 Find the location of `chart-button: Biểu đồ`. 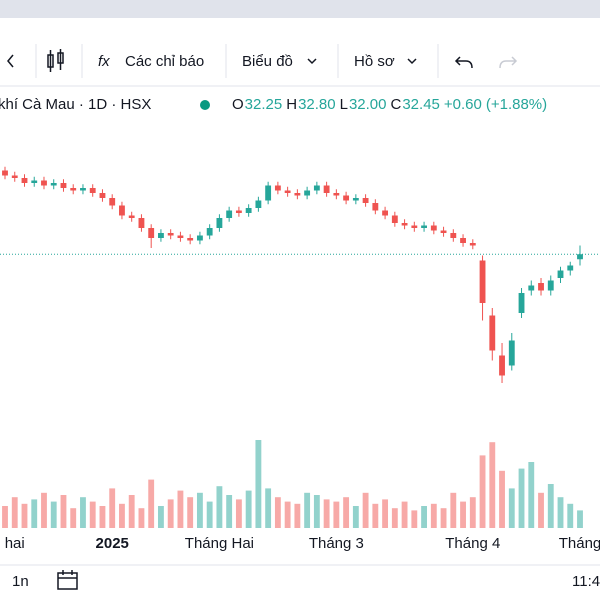

chart-button: Biểu đồ is located at coordinates (267, 61).